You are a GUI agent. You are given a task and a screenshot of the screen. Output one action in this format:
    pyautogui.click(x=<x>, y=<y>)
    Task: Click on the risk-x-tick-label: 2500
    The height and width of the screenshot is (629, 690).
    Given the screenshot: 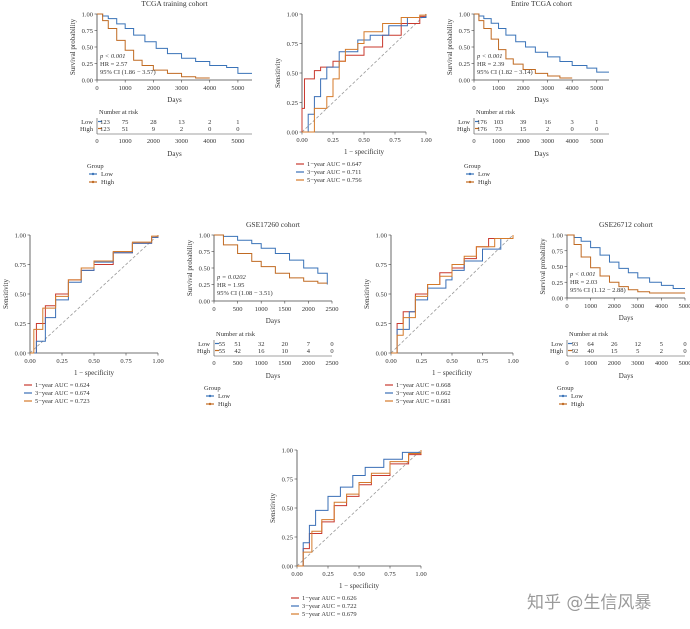 What is the action you would take?
    pyautogui.click(x=332, y=363)
    